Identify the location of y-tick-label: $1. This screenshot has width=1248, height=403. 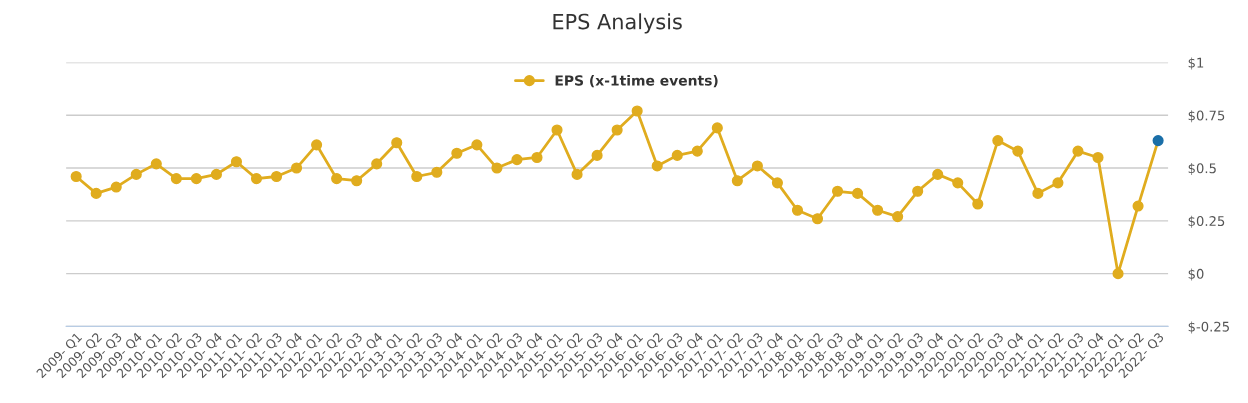
(1196, 63).